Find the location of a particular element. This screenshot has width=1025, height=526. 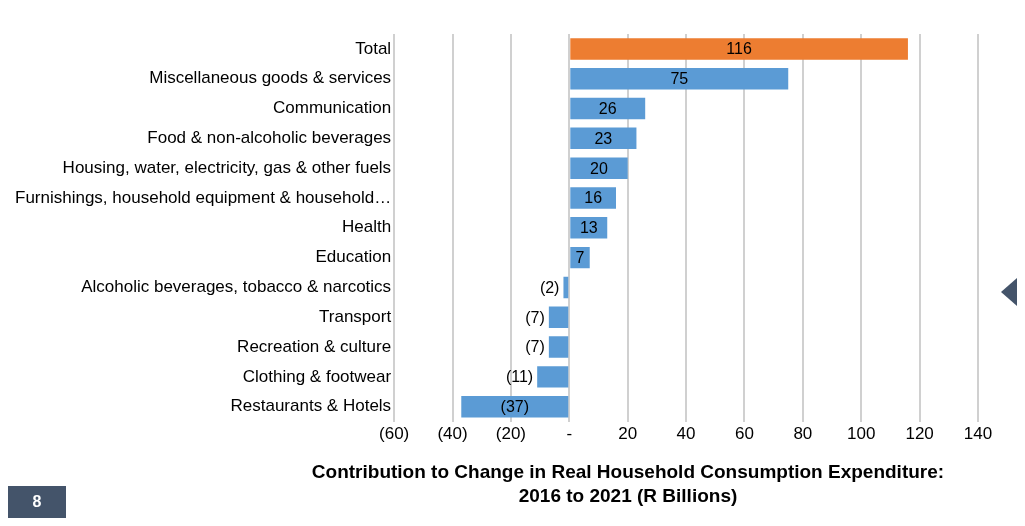

data-label: 23 is located at coordinates (603, 138).